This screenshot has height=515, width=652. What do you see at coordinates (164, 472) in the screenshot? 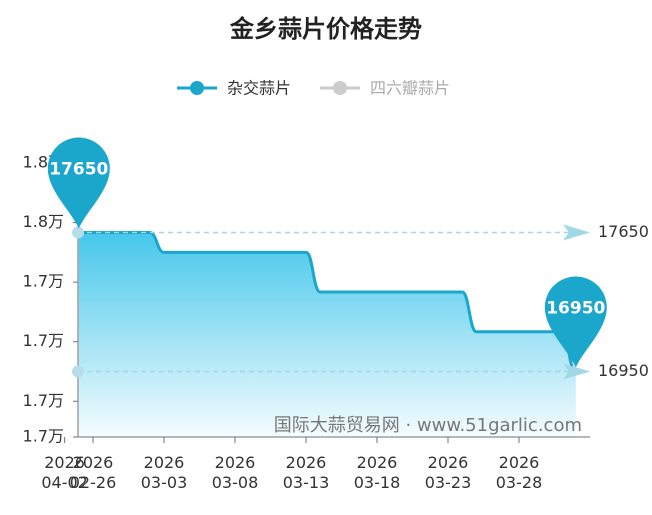
I see `x-tick-label: 2026 03-03` at bounding box center [164, 472].